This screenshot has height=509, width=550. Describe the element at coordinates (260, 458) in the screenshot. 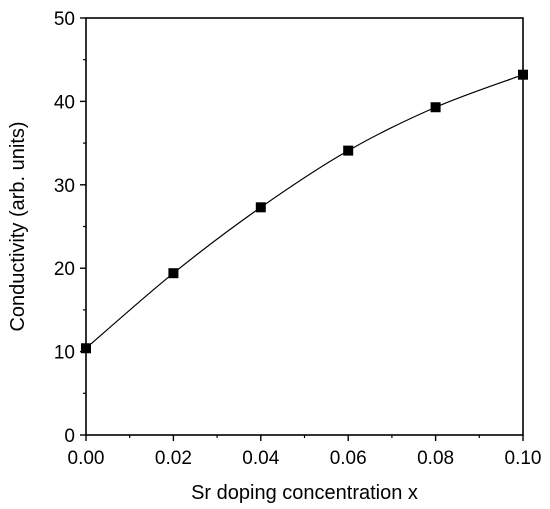

I see `x-tick-label: 0.04` at that location.